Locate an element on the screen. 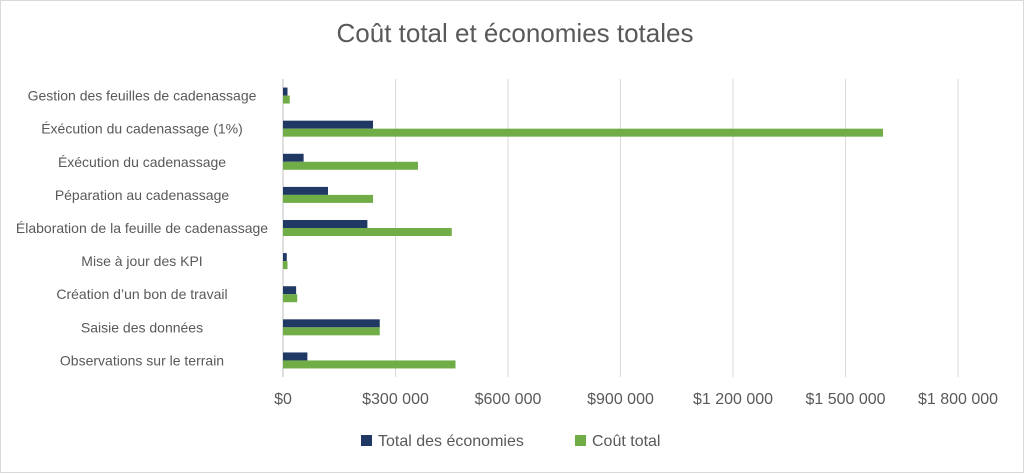 This screenshot has height=474, width=1024. legend-swatch-total-cost is located at coordinates (580, 440).